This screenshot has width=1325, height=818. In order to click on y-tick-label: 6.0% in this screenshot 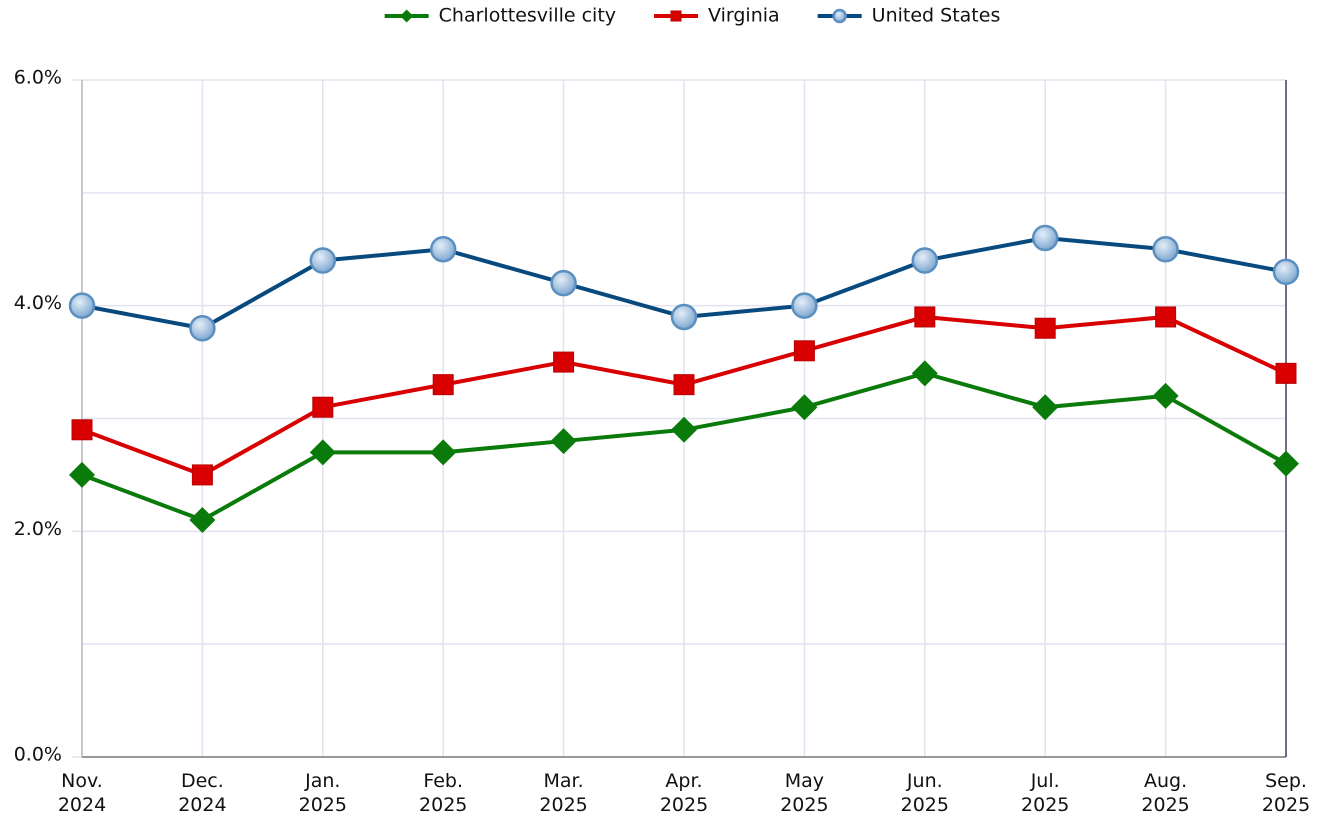, I will do `click(38, 78)`.